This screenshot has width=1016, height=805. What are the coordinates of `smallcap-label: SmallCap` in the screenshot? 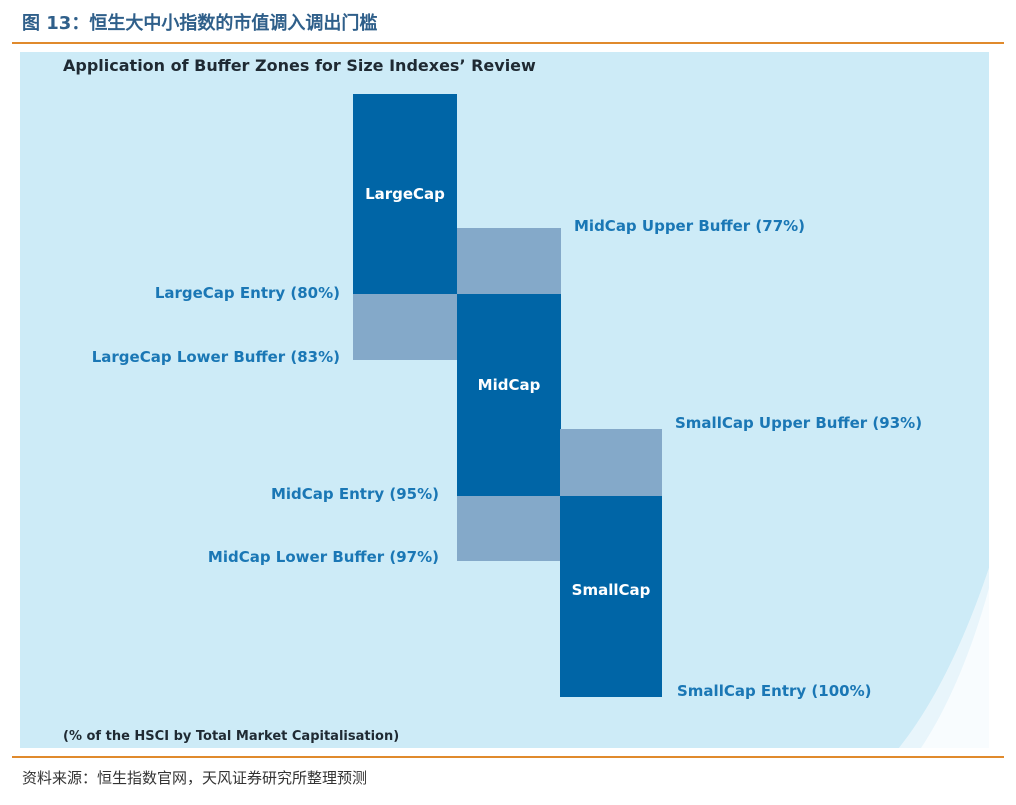 It's located at (611, 590).